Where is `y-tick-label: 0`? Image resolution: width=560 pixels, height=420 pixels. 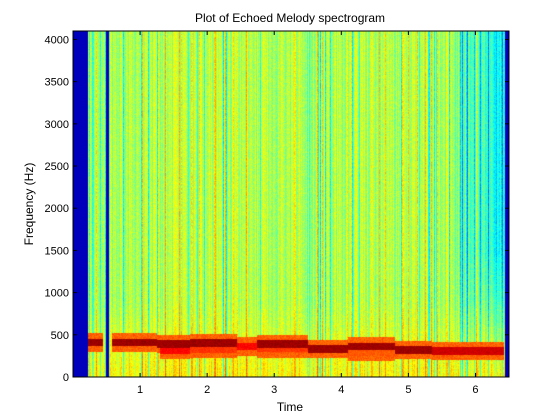 y-tick-label: 0 is located at coordinates (66, 378).